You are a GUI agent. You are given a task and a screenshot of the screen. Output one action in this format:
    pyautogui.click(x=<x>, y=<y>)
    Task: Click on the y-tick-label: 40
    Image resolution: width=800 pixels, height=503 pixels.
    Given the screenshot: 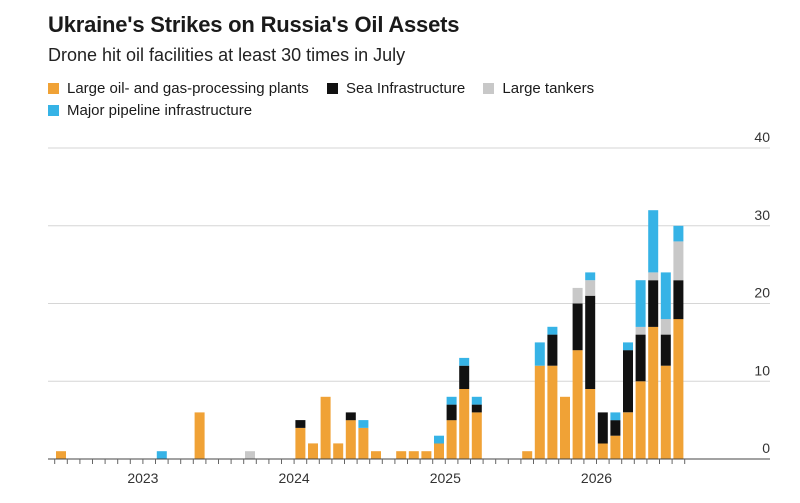 What is the action you would take?
    pyautogui.click(x=762, y=137)
    